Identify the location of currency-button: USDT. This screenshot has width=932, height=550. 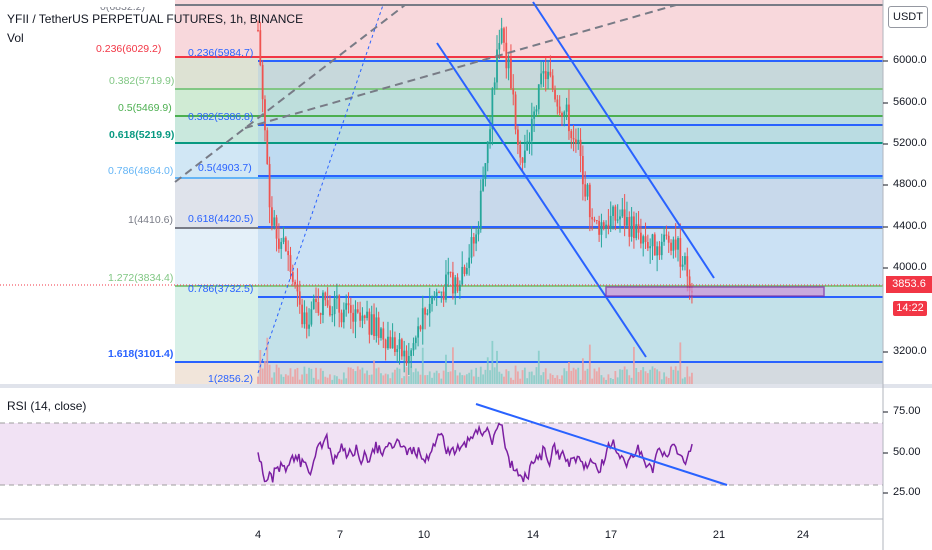
(908, 17).